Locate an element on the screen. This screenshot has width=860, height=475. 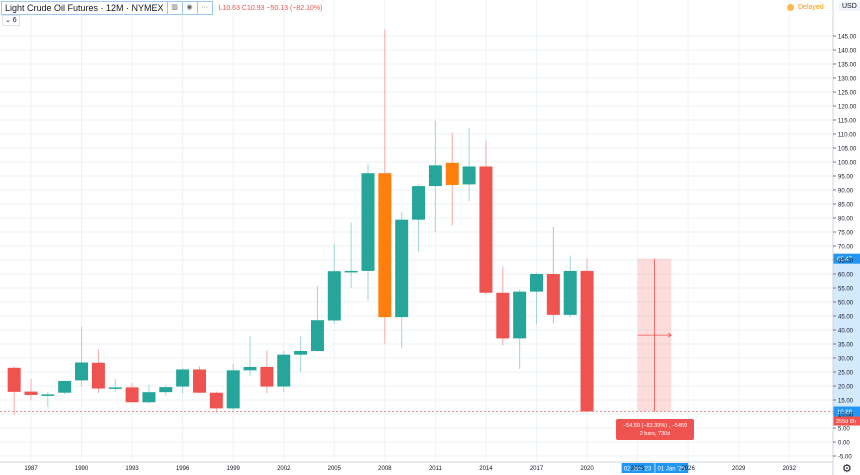
svg-text: 2005 is located at coordinates (335, 469).